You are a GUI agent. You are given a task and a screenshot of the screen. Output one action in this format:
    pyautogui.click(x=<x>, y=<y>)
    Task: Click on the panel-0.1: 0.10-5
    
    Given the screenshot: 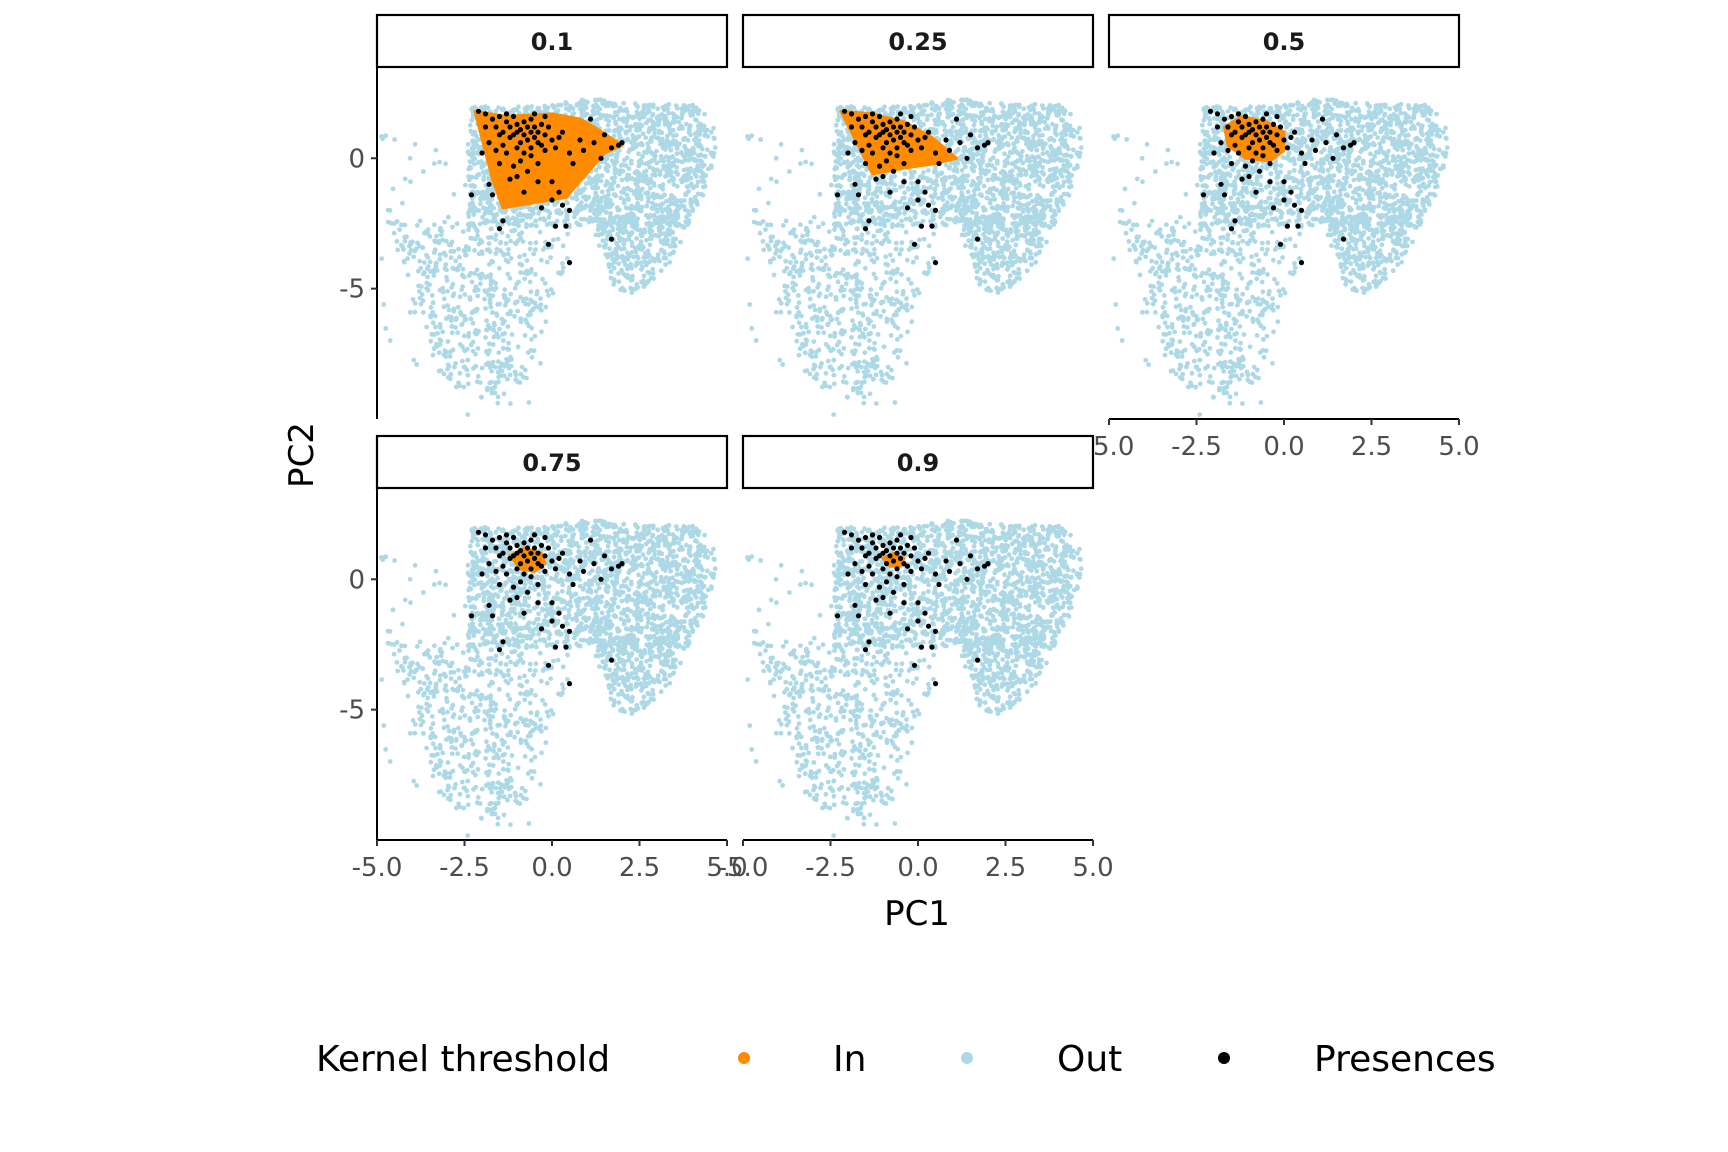 What is the action you would take?
    pyautogui.click(x=534, y=216)
    